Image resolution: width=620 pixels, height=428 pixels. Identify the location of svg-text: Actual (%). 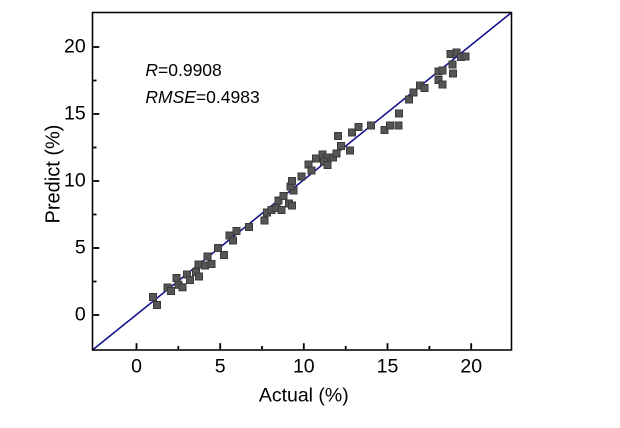
(304, 395).